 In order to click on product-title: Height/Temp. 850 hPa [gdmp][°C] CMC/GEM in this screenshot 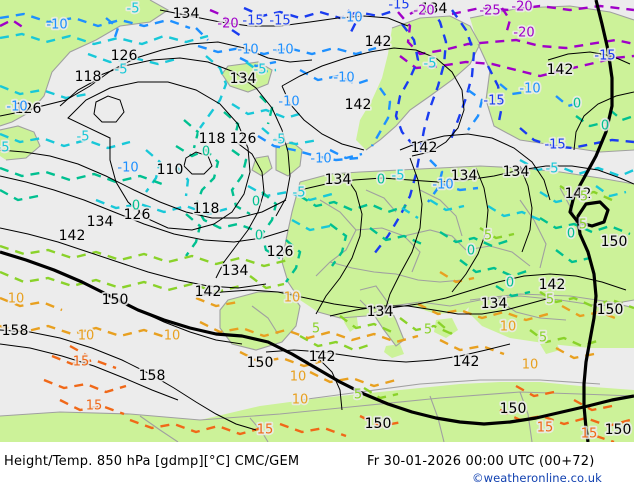, I will do `click(152, 461)`.